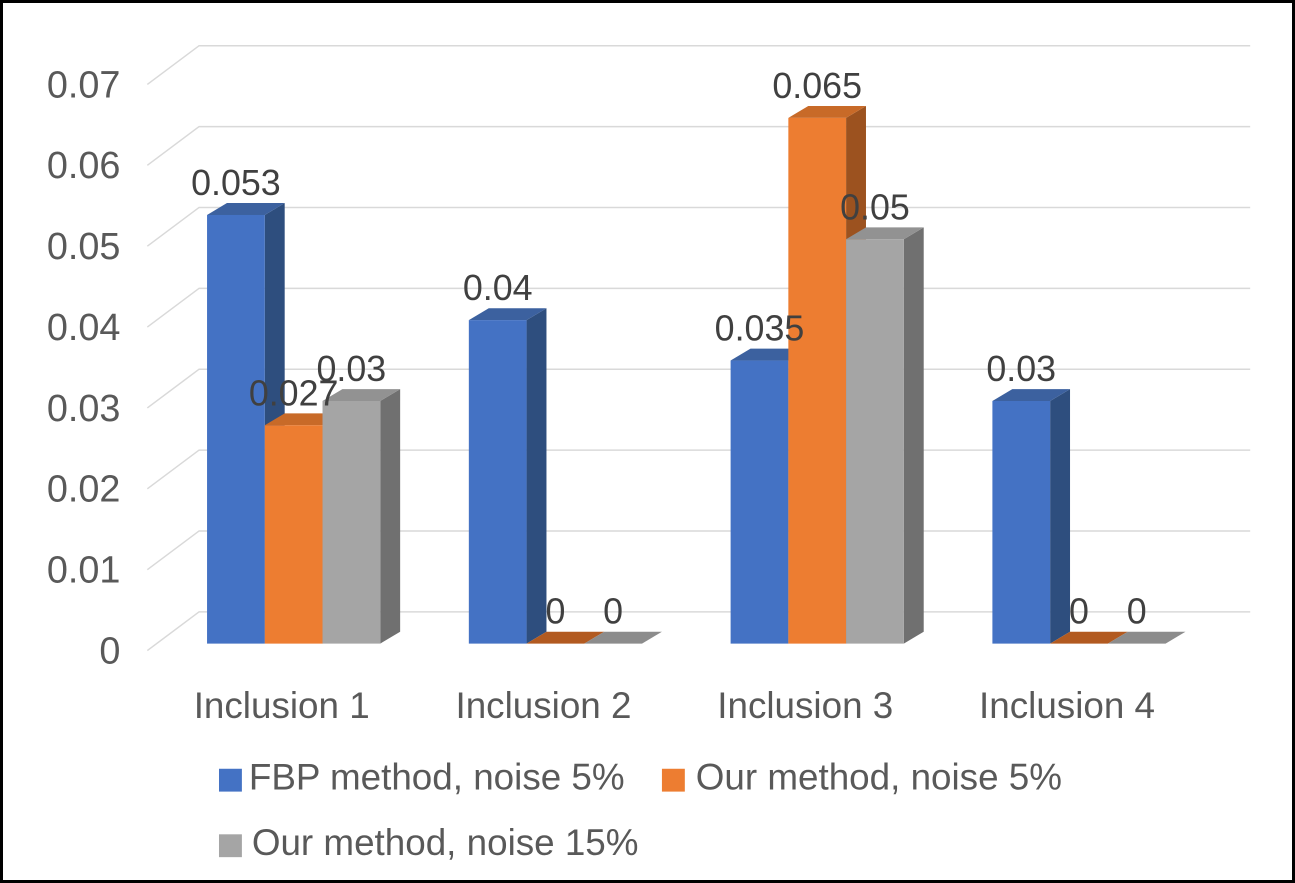  Describe the element at coordinates (282, 705) in the screenshot. I see `category-label: Inclusion 1` at that location.